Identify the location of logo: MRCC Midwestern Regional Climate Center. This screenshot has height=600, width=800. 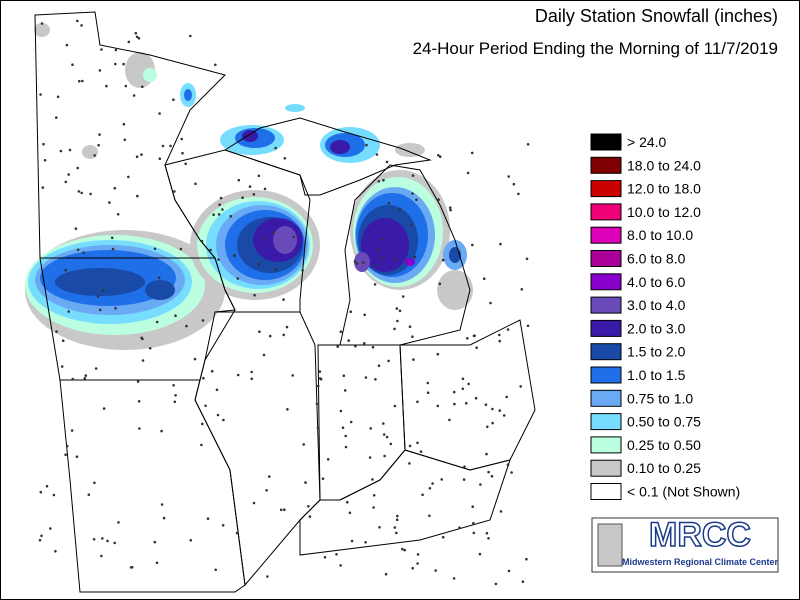
(685, 544).